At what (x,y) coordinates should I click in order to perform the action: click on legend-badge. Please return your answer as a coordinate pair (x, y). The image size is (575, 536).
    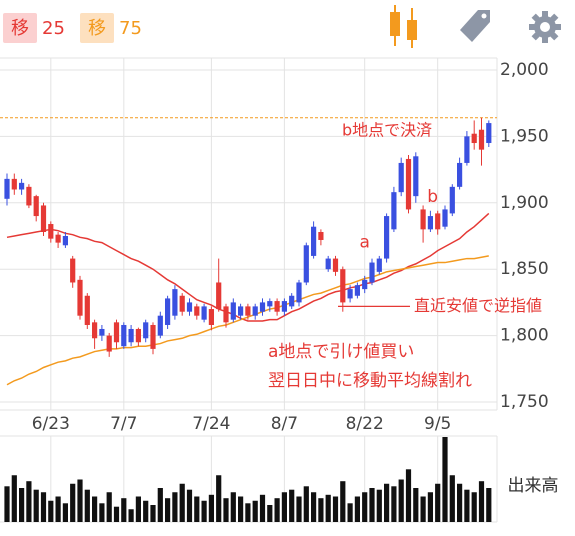
    Looking at the image, I should click on (20, 28).